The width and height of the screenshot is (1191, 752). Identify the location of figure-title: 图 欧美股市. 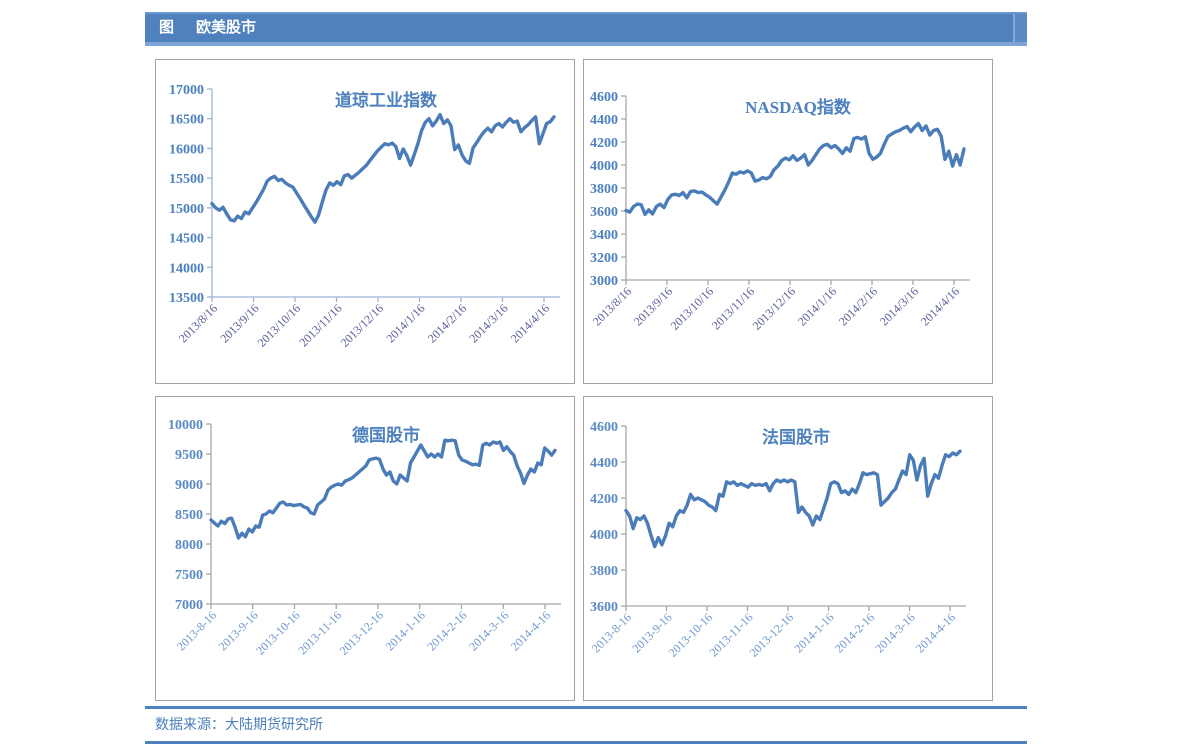
(586, 28).